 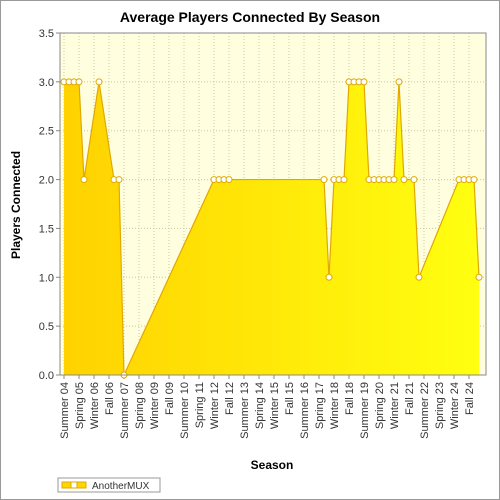 I want to click on x-tick-label: Winter 12, so click(x=215, y=405).